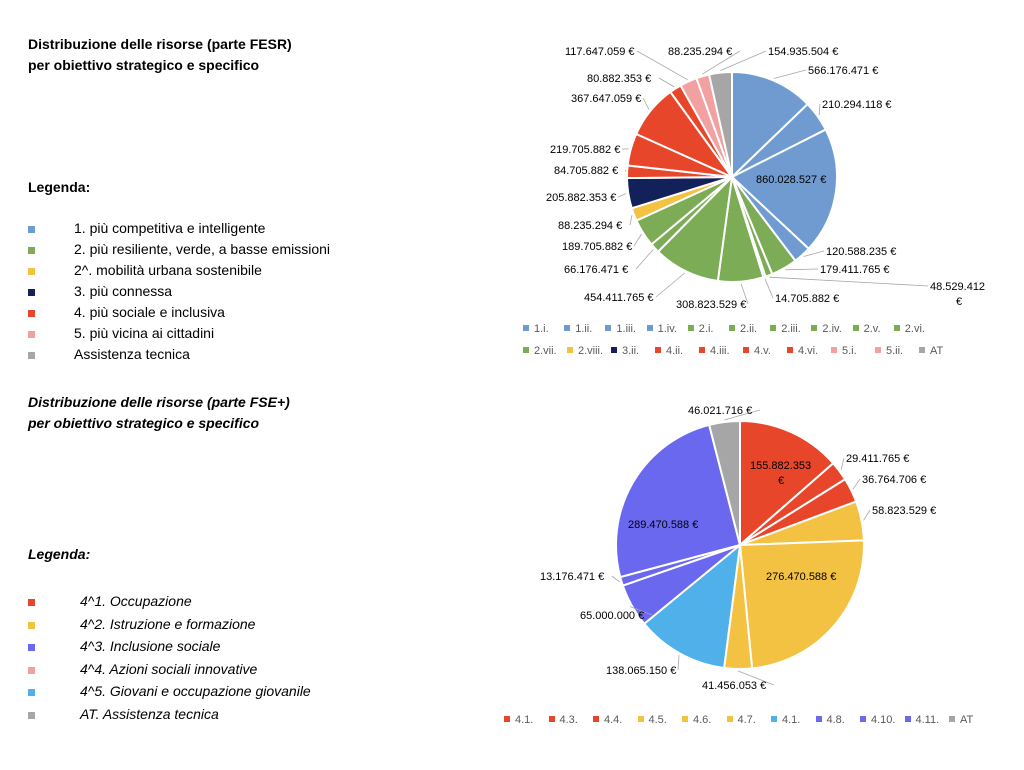 The image size is (1024, 770). Describe the element at coordinates (568, 720) in the screenshot. I see `legend-label: 4.3.` at that location.